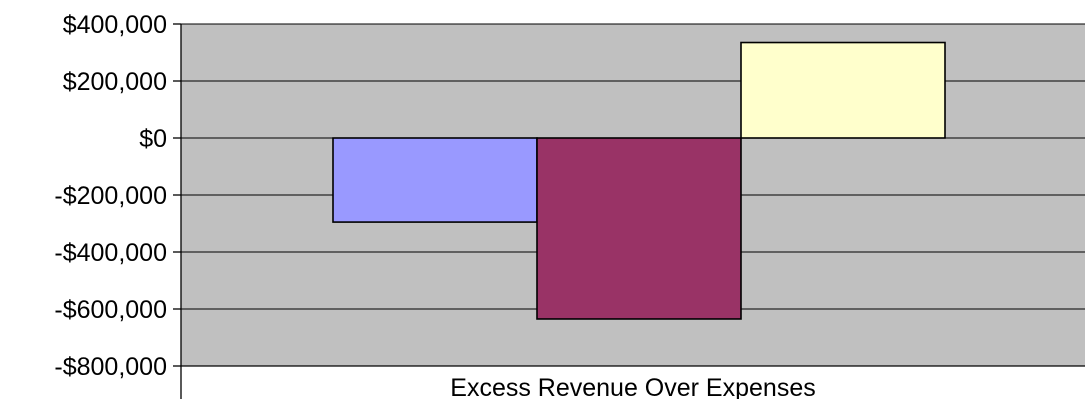 The height and width of the screenshot is (399, 1085). Describe the element at coordinates (110, 367) in the screenshot. I see `y-tick-label: -$800,000` at that location.